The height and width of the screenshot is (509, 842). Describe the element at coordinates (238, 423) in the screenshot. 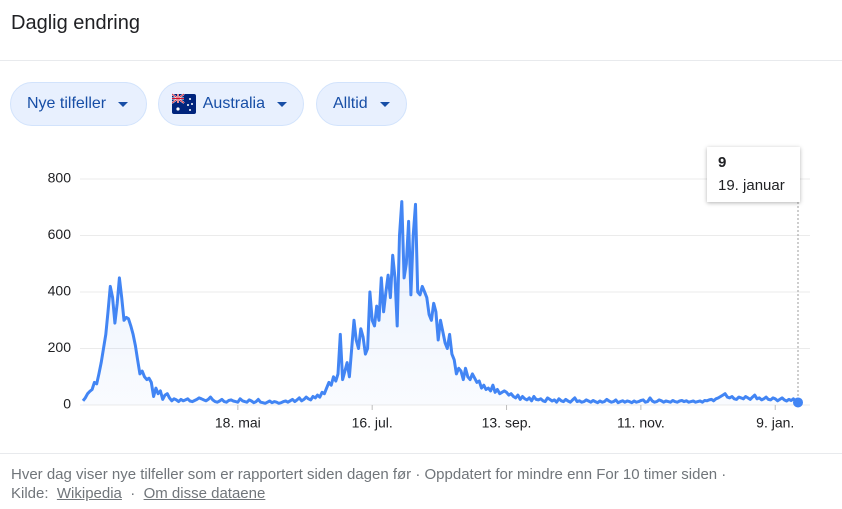

I see `x-tick-label: 18. mai` at that location.